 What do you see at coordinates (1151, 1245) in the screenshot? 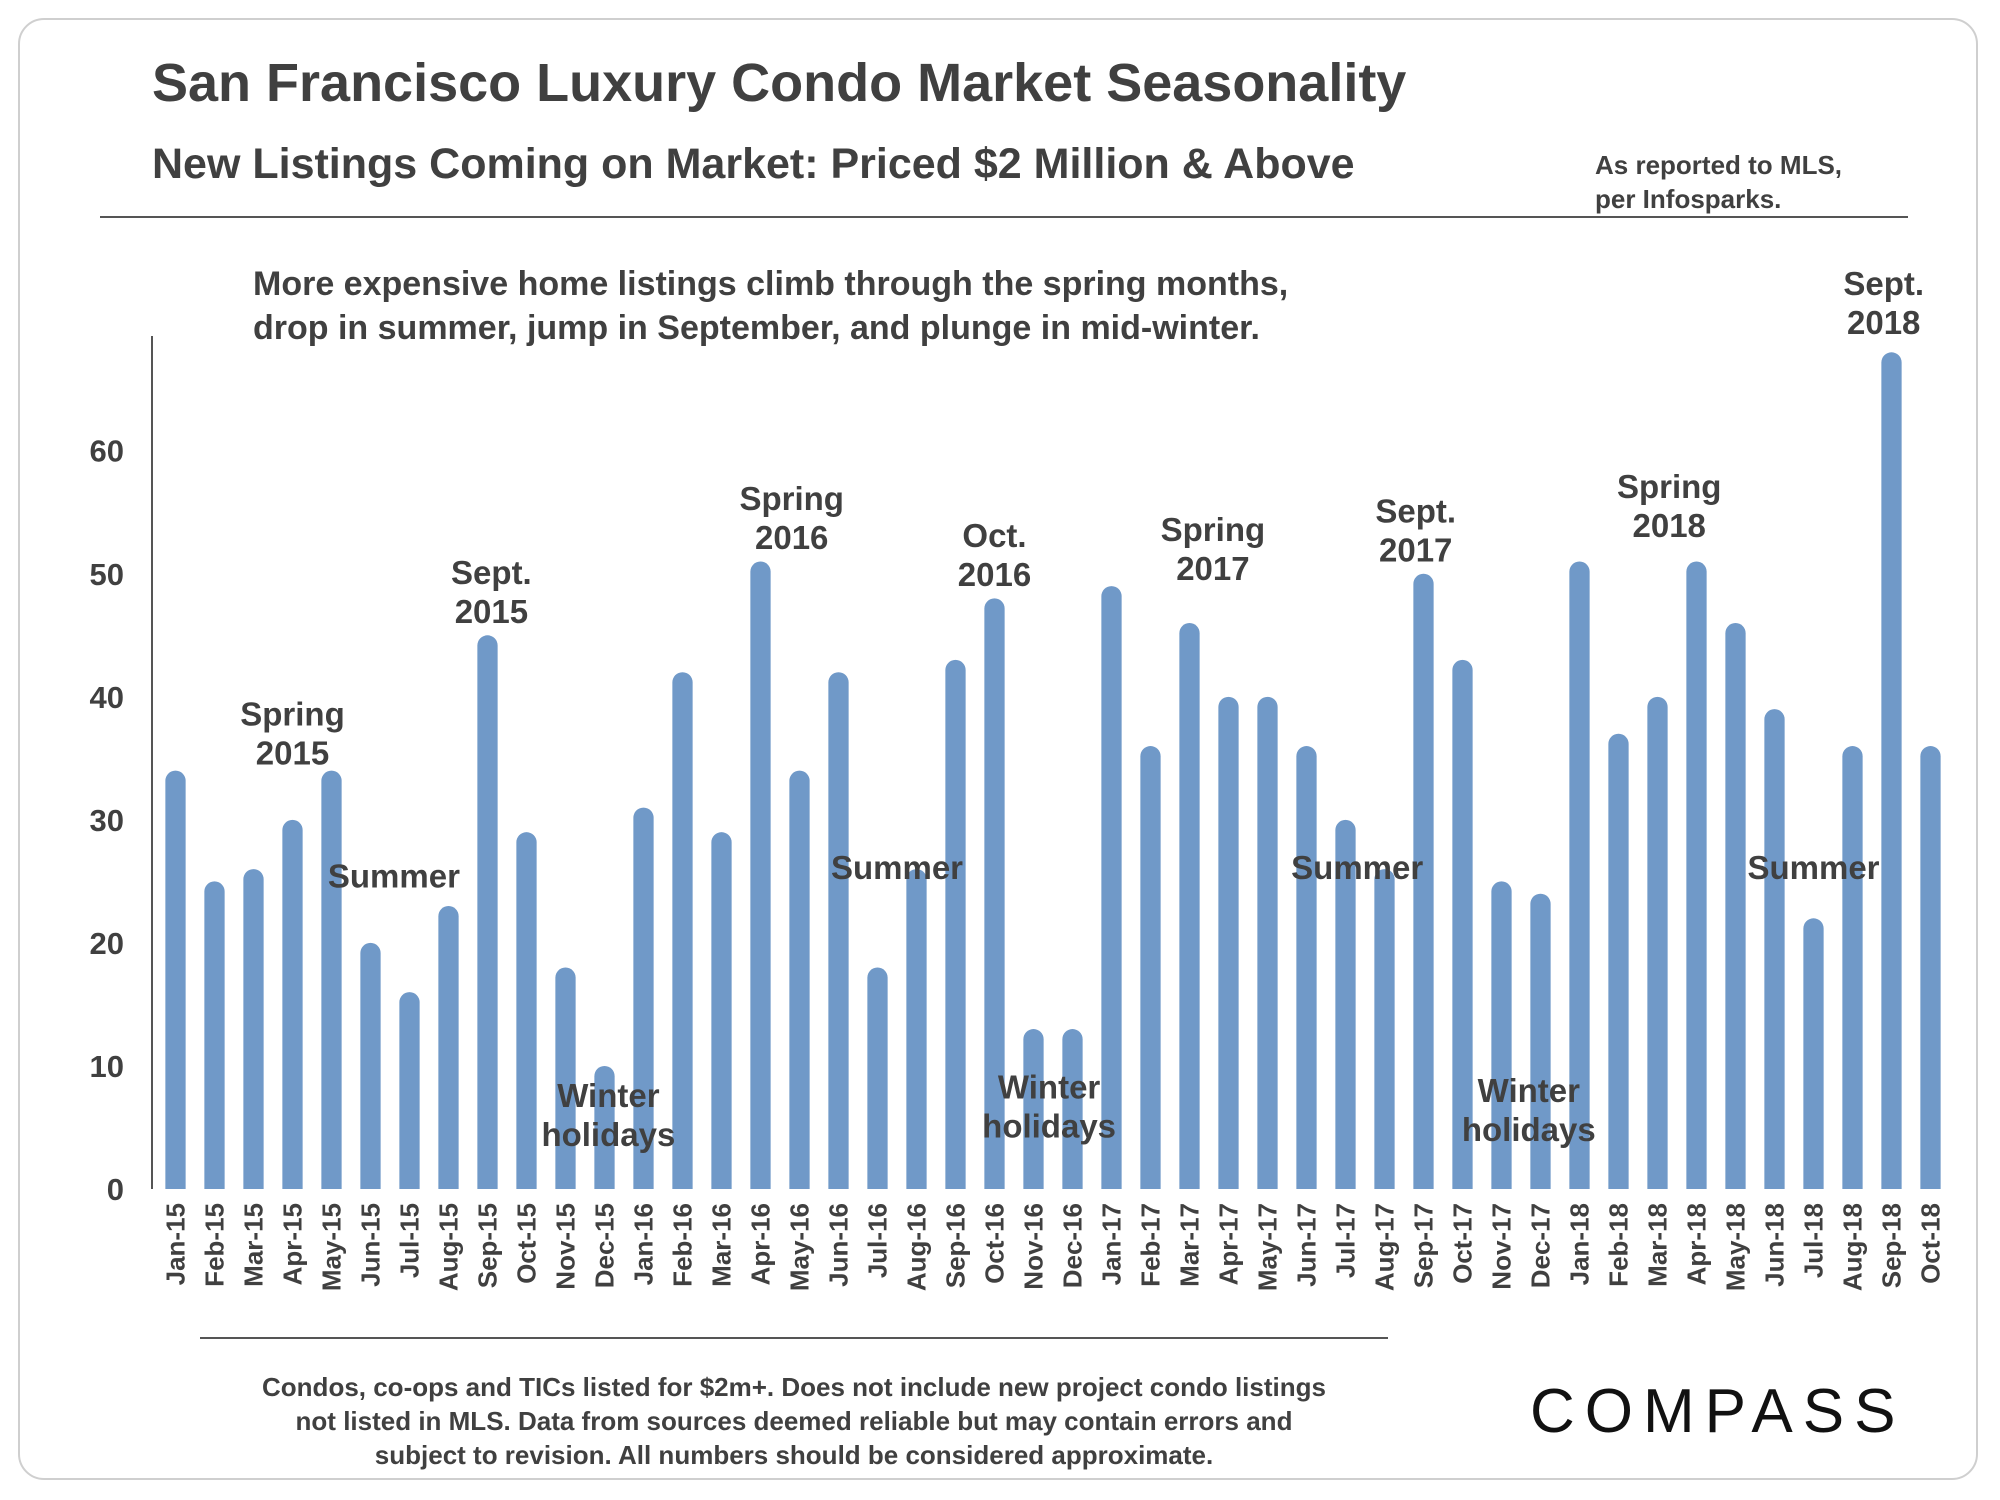
I see `x-tick-label: Feb-17` at bounding box center [1151, 1245].